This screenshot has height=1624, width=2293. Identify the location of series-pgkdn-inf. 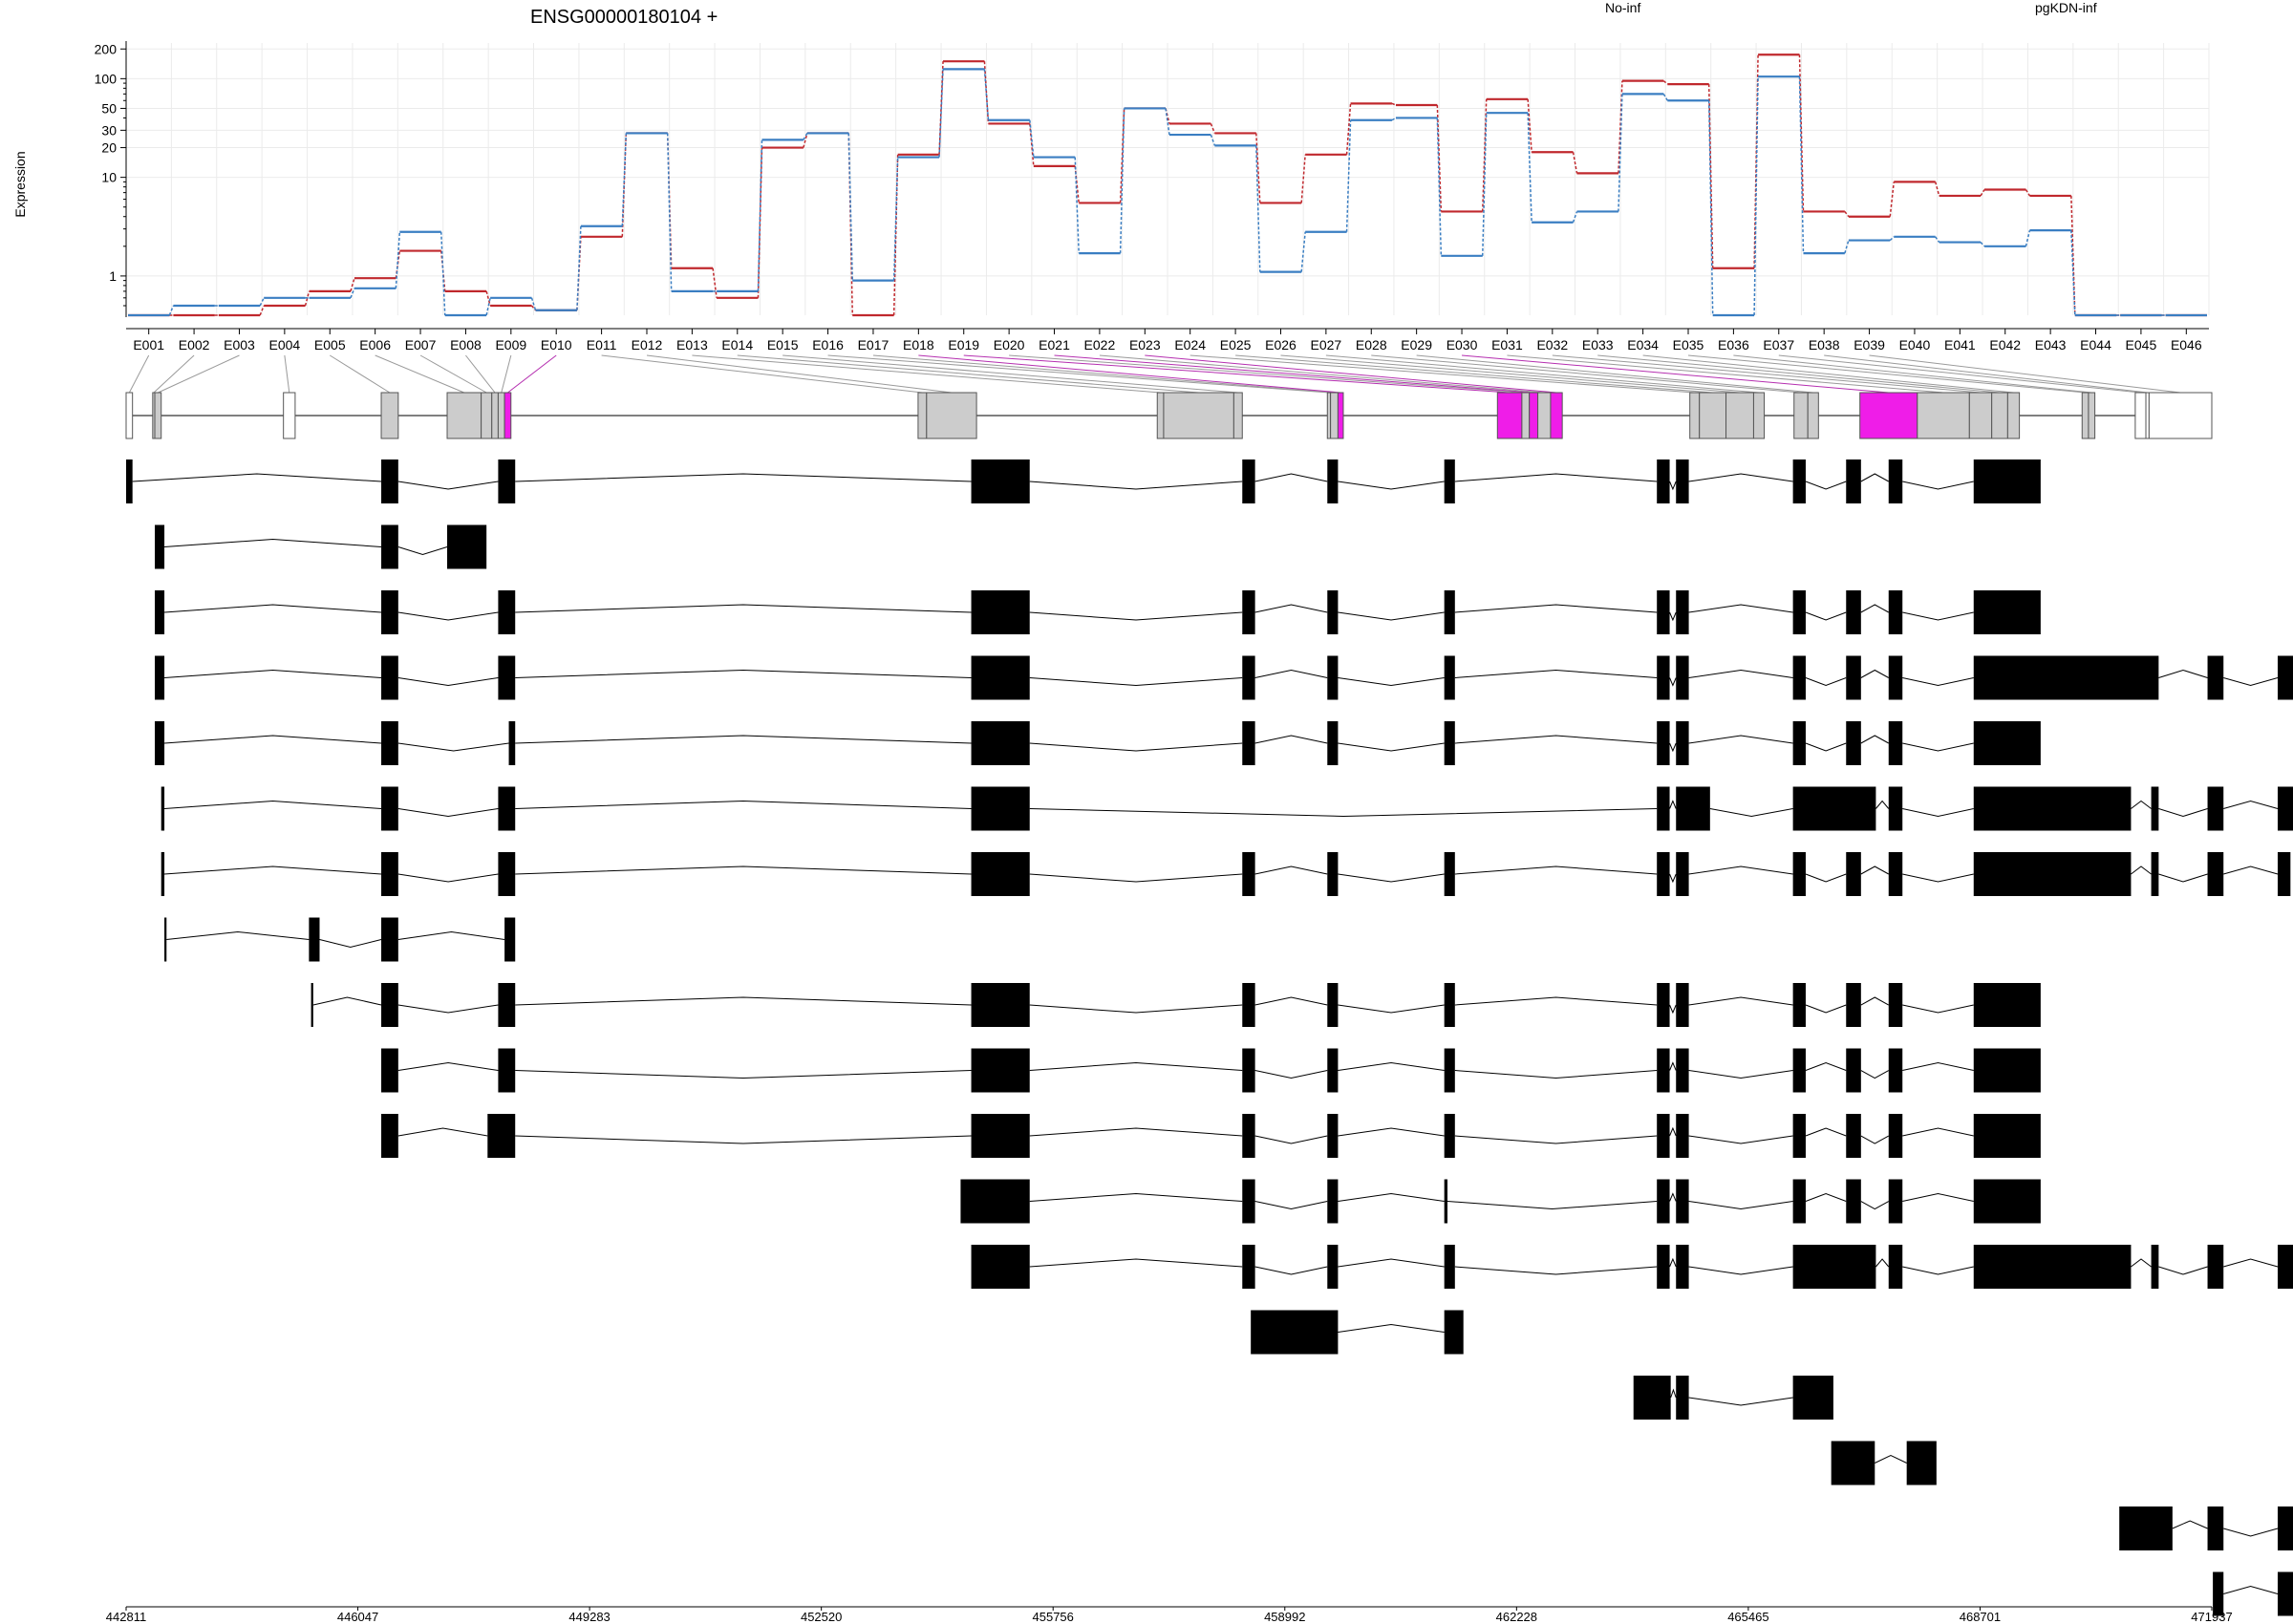
(1167, 193).